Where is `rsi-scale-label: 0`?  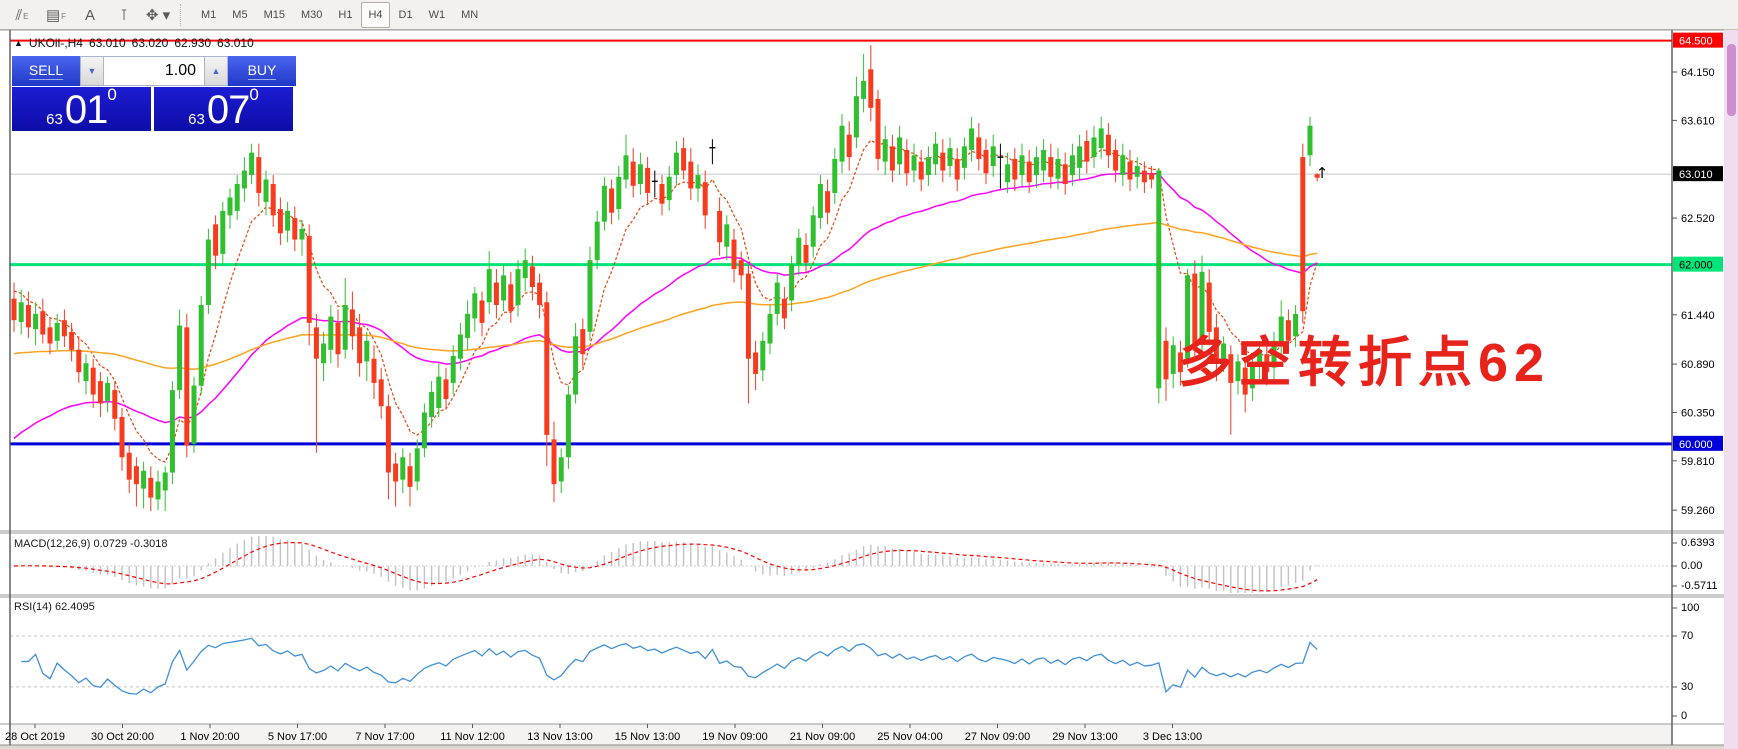 rsi-scale-label: 0 is located at coordinates (1684, 716).